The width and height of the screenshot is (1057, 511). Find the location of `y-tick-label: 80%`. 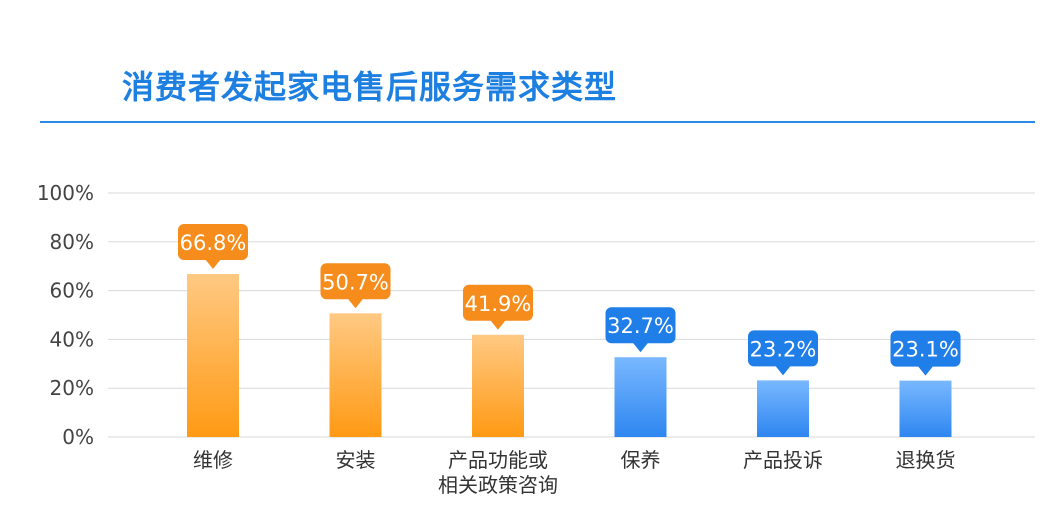

y-tick-label: 80% is located at coordinates (72, 242).